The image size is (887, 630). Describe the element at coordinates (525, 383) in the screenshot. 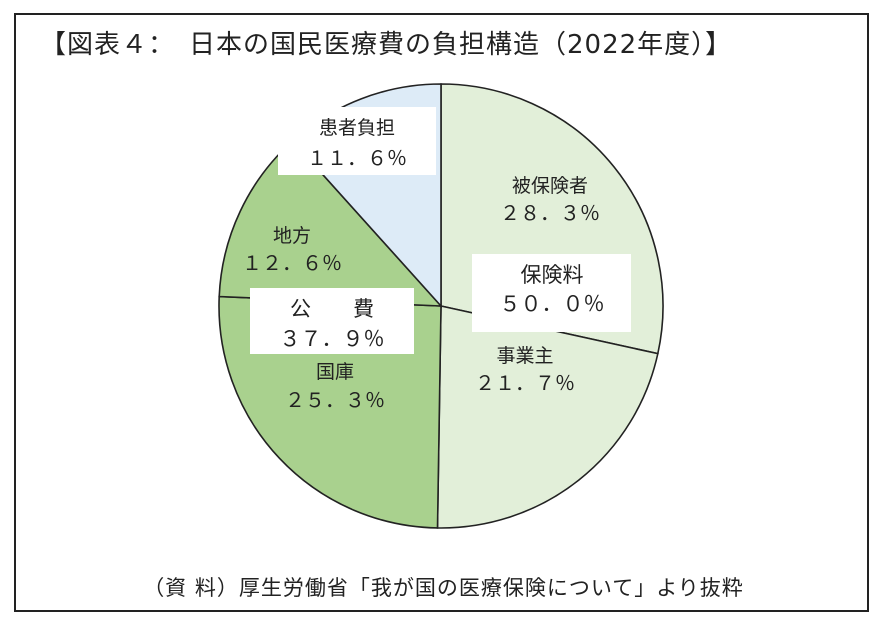

I see `slice-value-2: ２１．７％` at that location.